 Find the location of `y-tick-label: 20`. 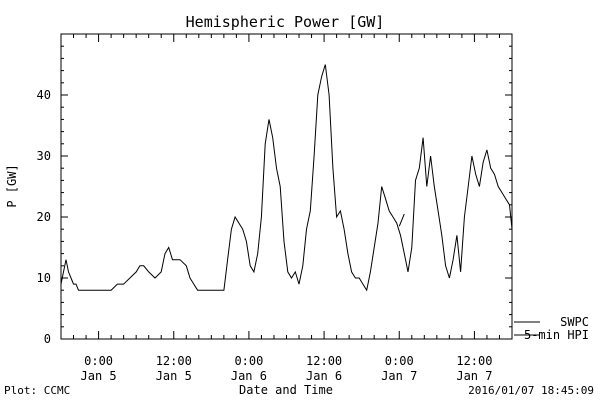

y-tick-label: 20 is located at coordinates (44, 217).